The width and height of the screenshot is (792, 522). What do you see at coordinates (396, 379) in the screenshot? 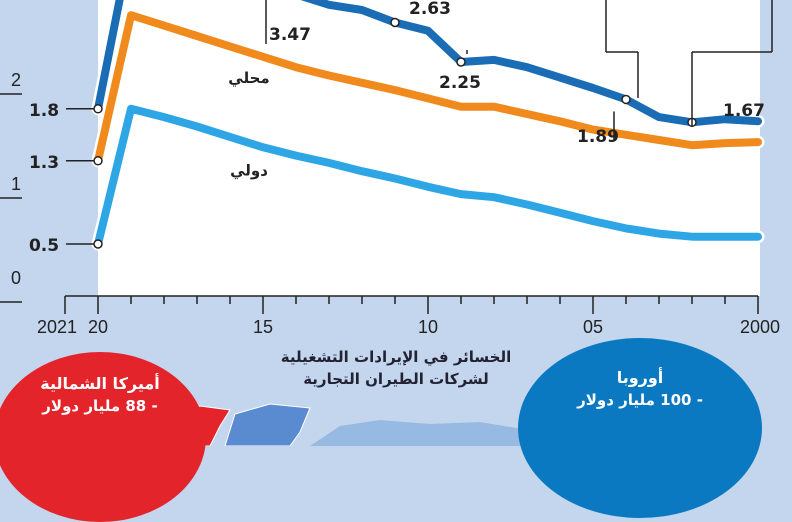
I see `caption-line-2: لشركات الطيران التجارية` at bounding box center [396, 379].